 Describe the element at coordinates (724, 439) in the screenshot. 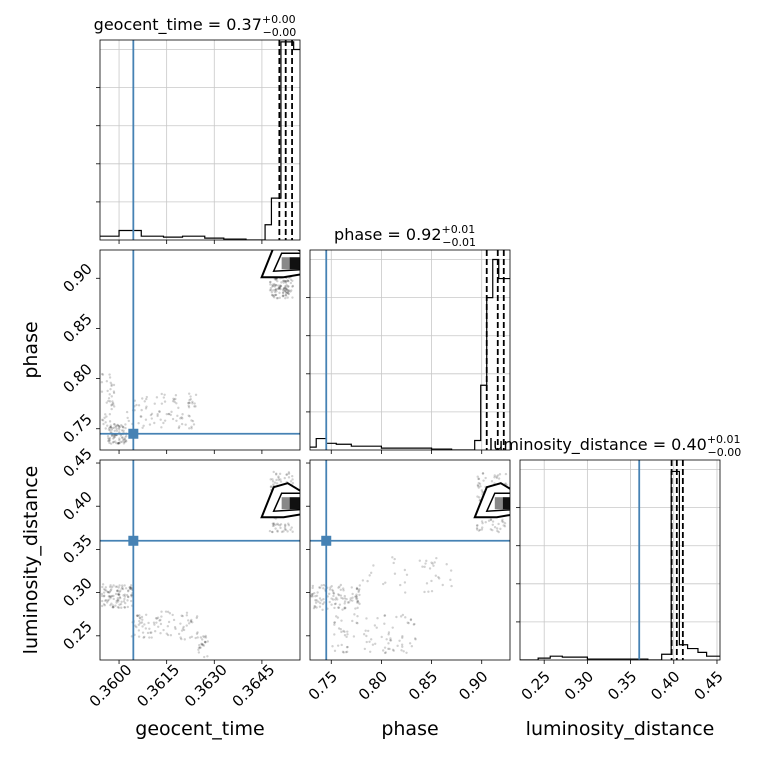

I see `panel-title-sup: +0.01` at that location.